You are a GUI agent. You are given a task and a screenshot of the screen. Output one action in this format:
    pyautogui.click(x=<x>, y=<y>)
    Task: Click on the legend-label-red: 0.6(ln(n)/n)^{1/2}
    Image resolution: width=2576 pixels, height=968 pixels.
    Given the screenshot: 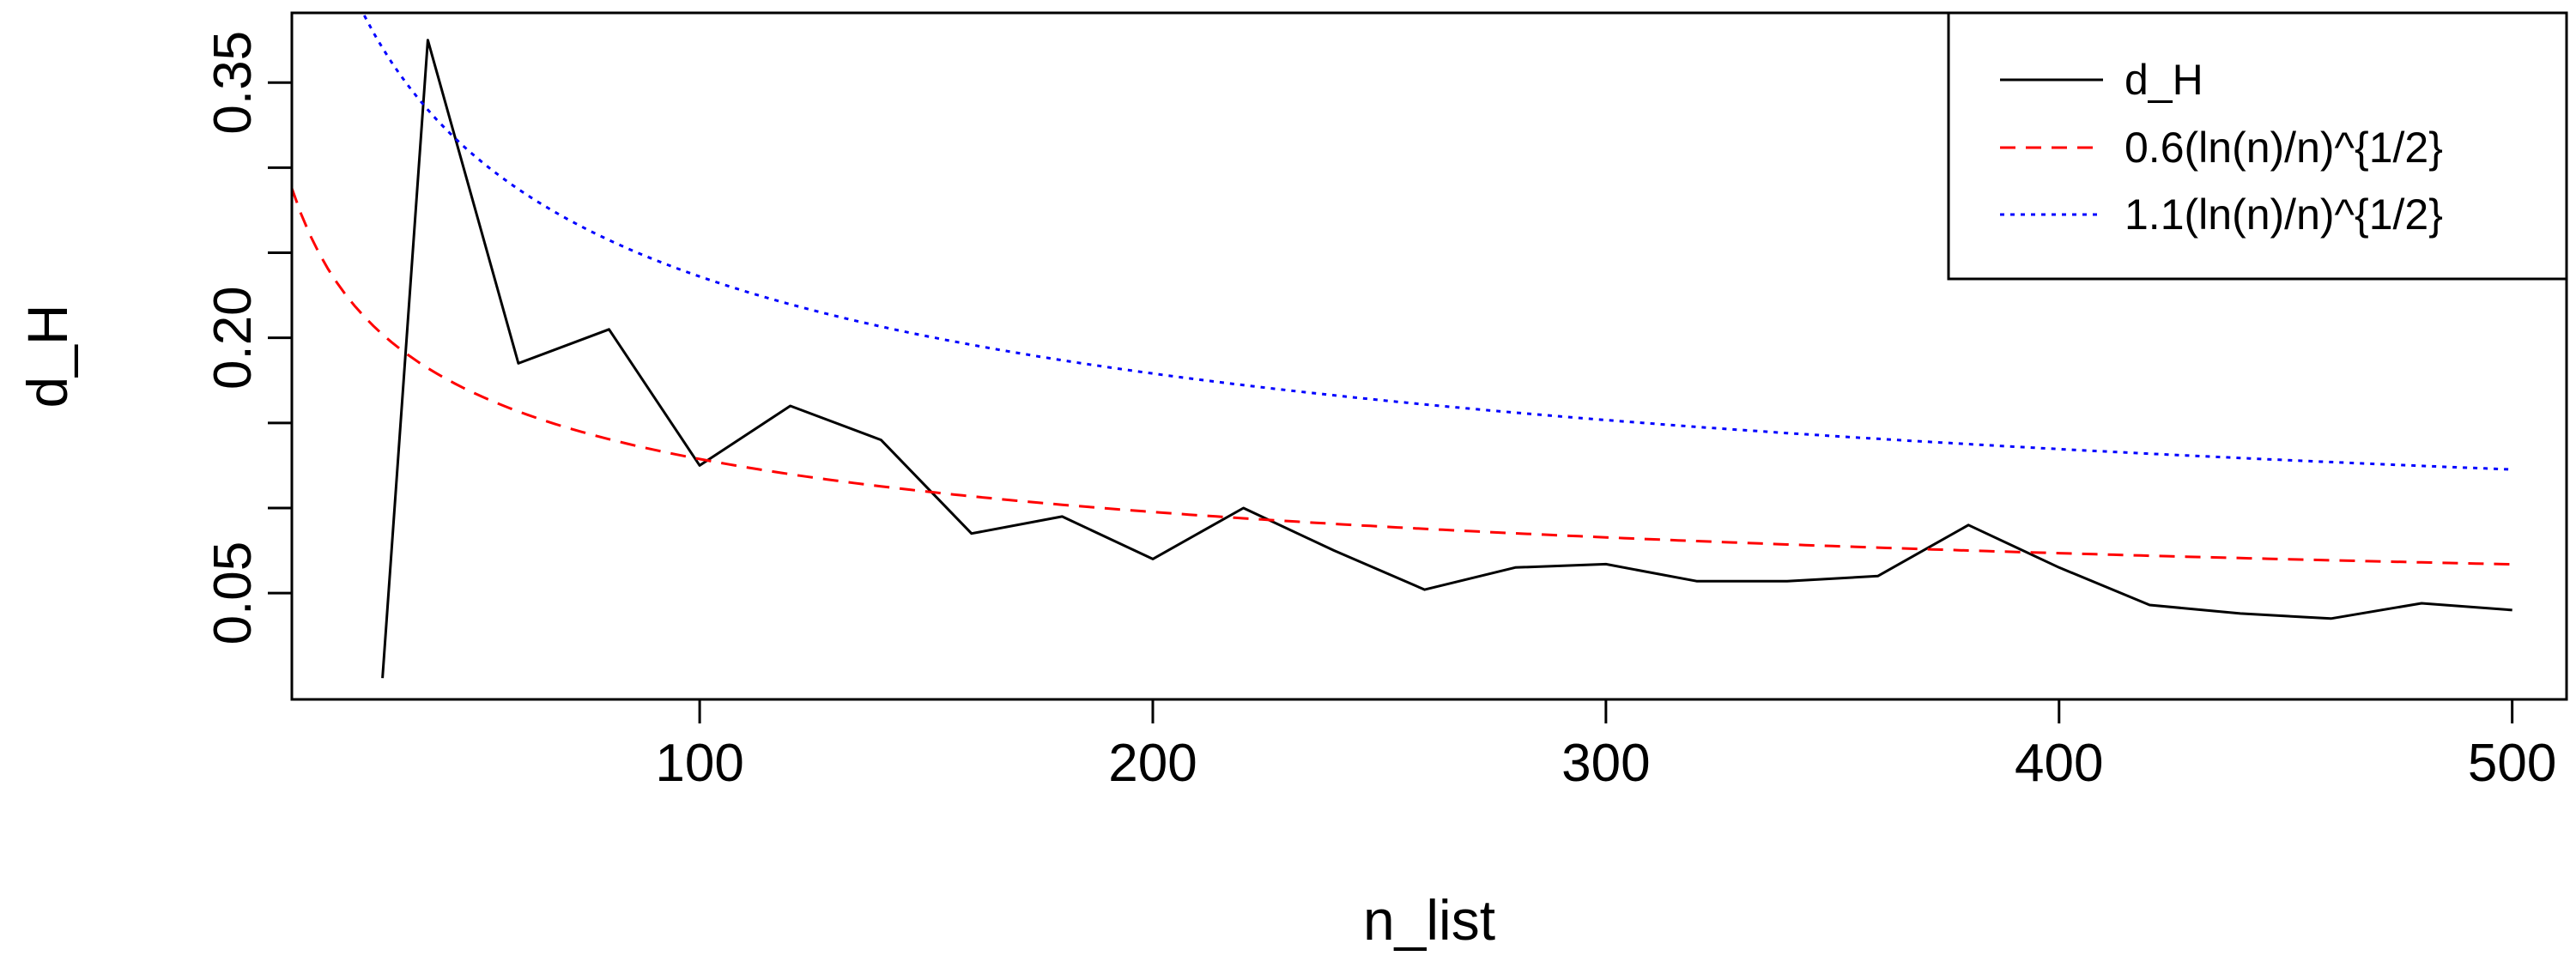 What is the action you would take?
    pyautogui.click(x=2283, y=148)
    